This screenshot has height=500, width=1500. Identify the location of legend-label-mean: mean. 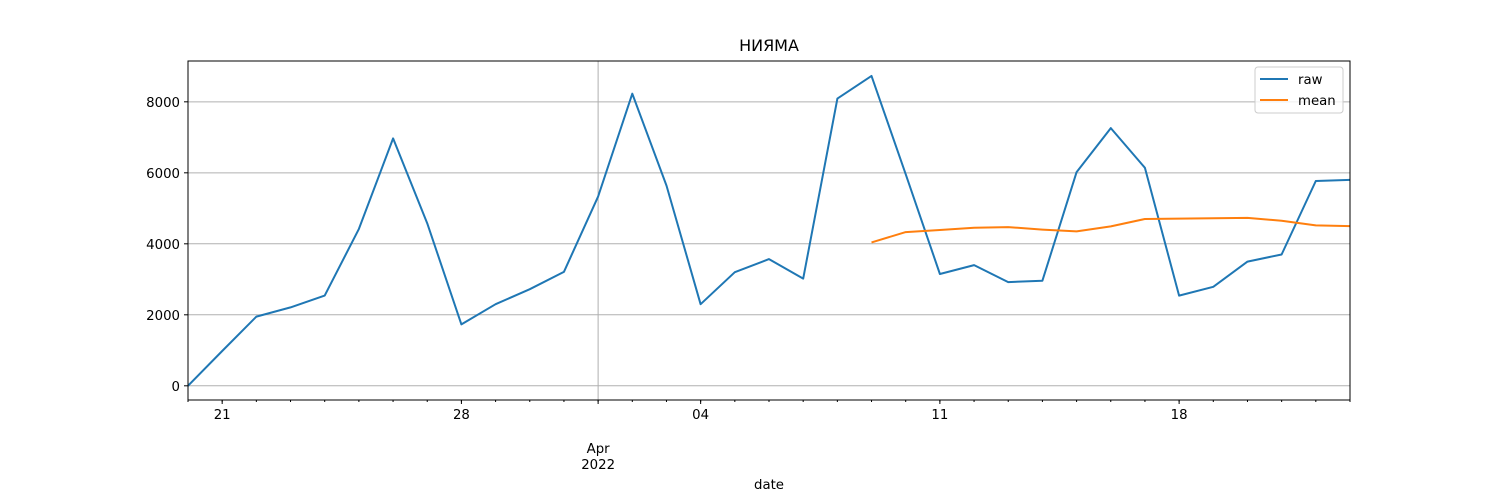
(1317, 101).